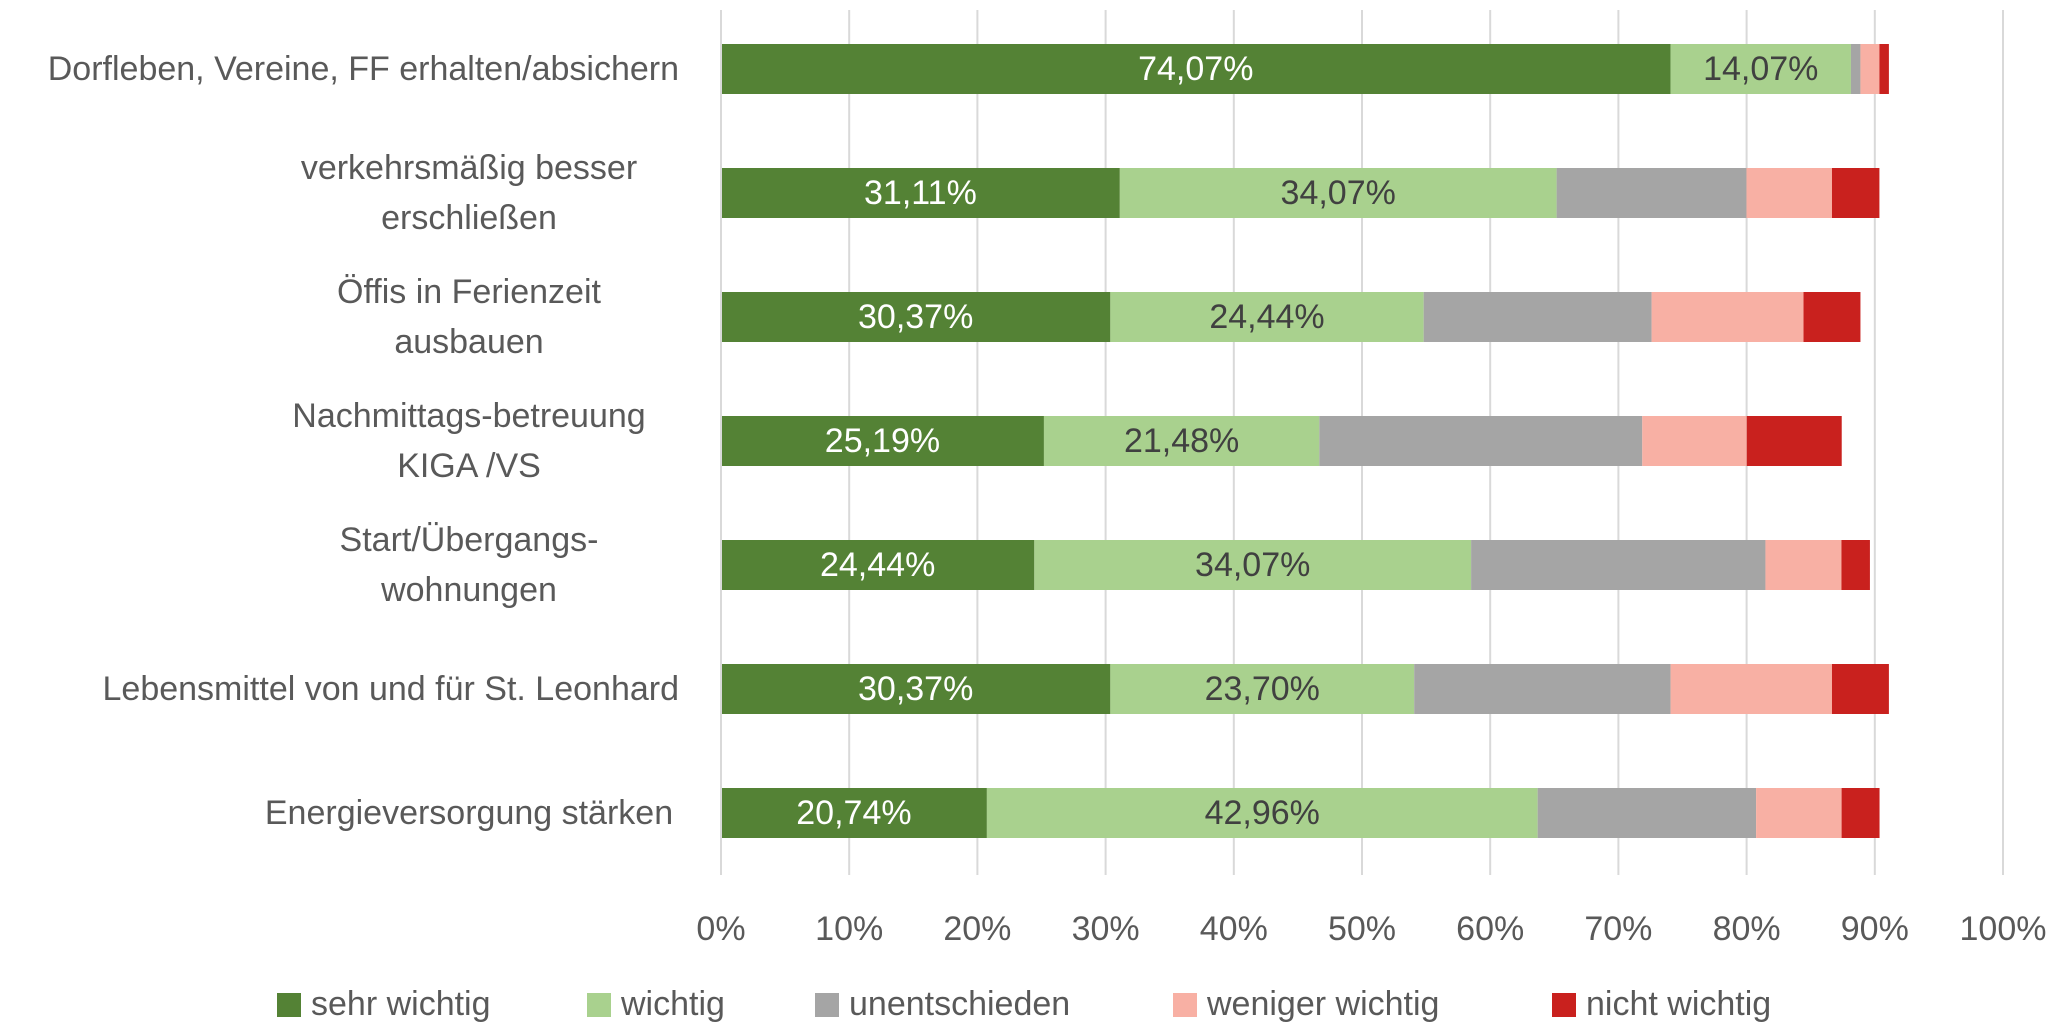  What do you see at coordinates (1234, 929) in the screenshot?
I see `x-tick-label: 40%` at bounding box center [1234, 929].